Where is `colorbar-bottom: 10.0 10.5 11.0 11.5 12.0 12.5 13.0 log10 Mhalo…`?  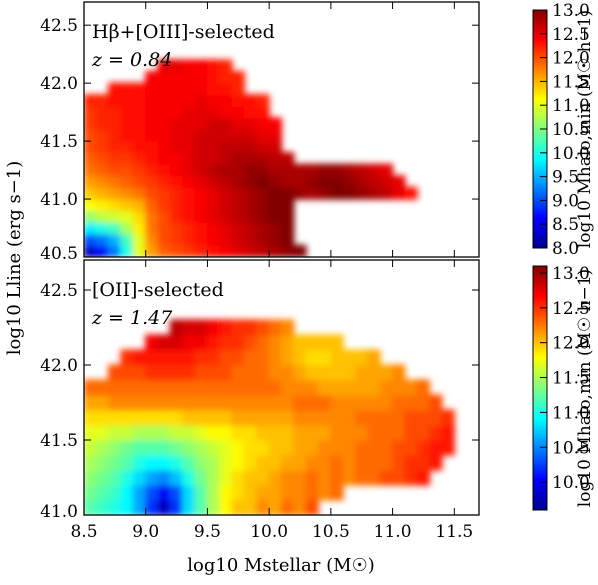 colorbar-bottom: 10.0 10.5 11.0 11.5 12.0 12.5 13.0 log10 Mhalo… is located at coordinates (563, 387).